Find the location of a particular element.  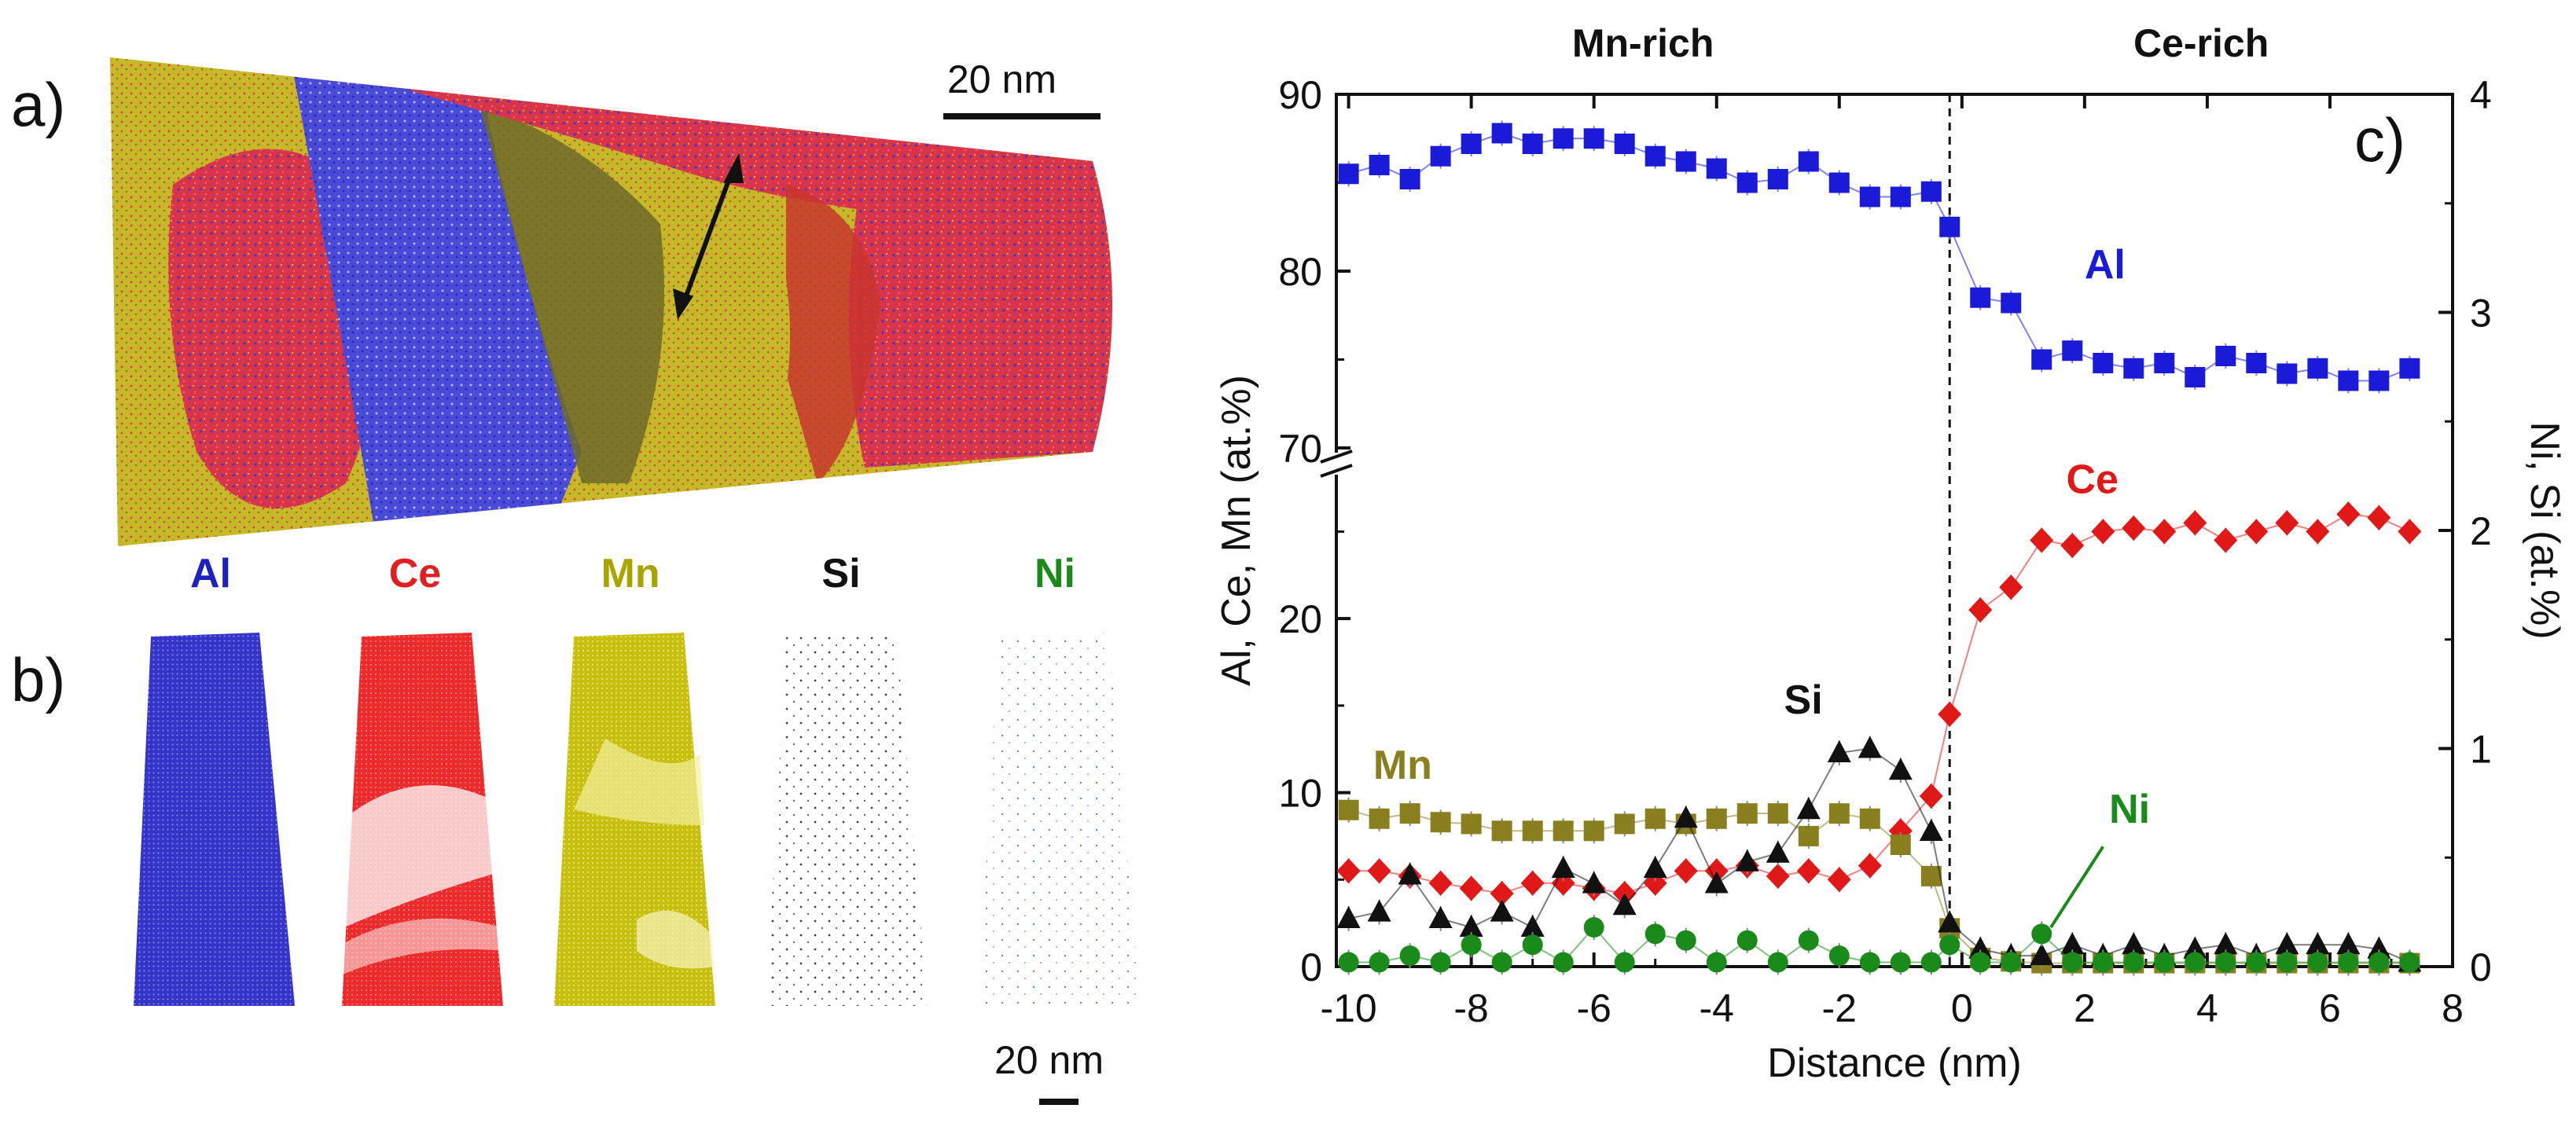

y-left-tick-label: 70 is located at coordinates (1300, 449).